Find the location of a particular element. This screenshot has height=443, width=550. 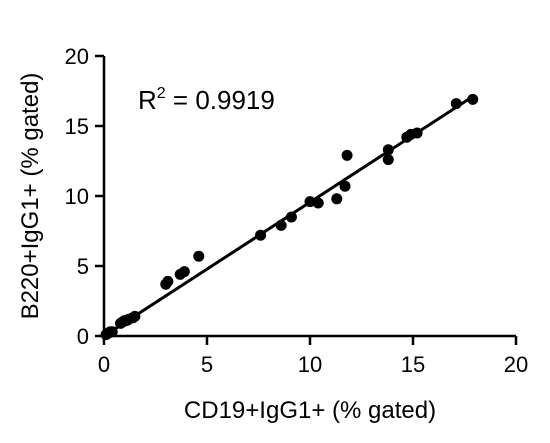

x-axis-title: CD19+IgG1+ (% gated) is located at coordinates (310, 410).